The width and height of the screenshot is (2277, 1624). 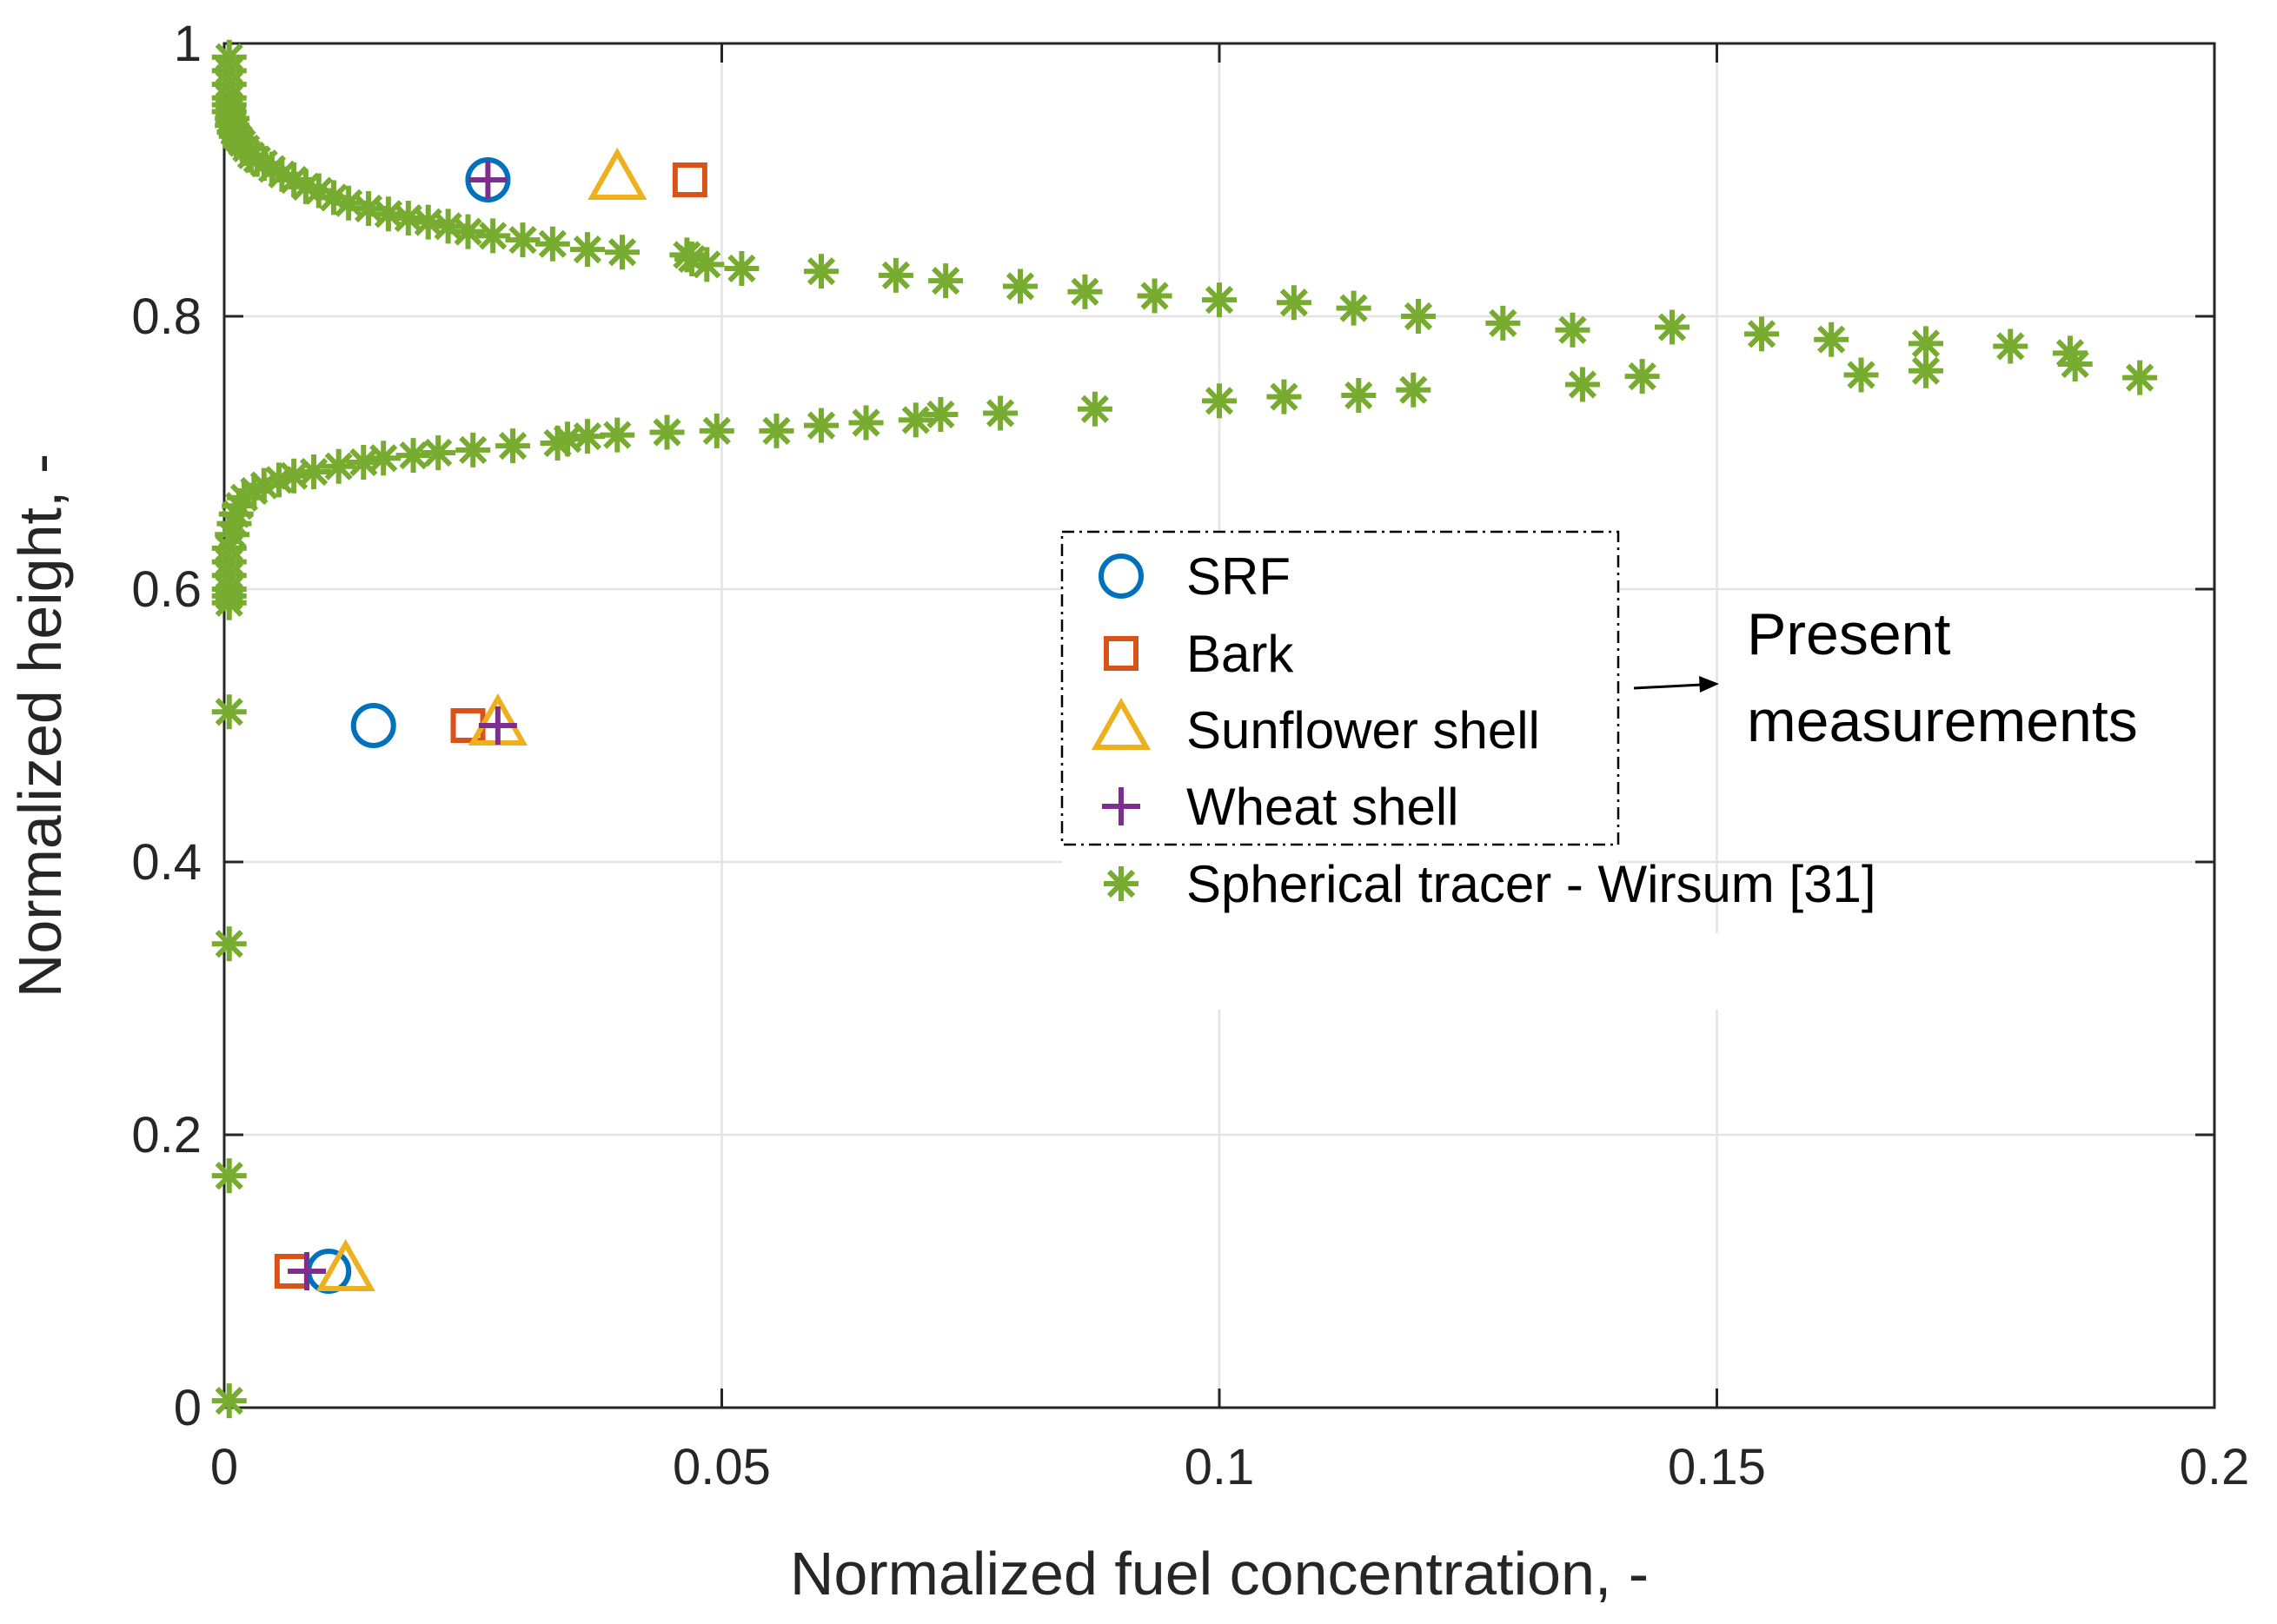 I want to click on annotation-arrow-head, so click(x=1709, y=685).